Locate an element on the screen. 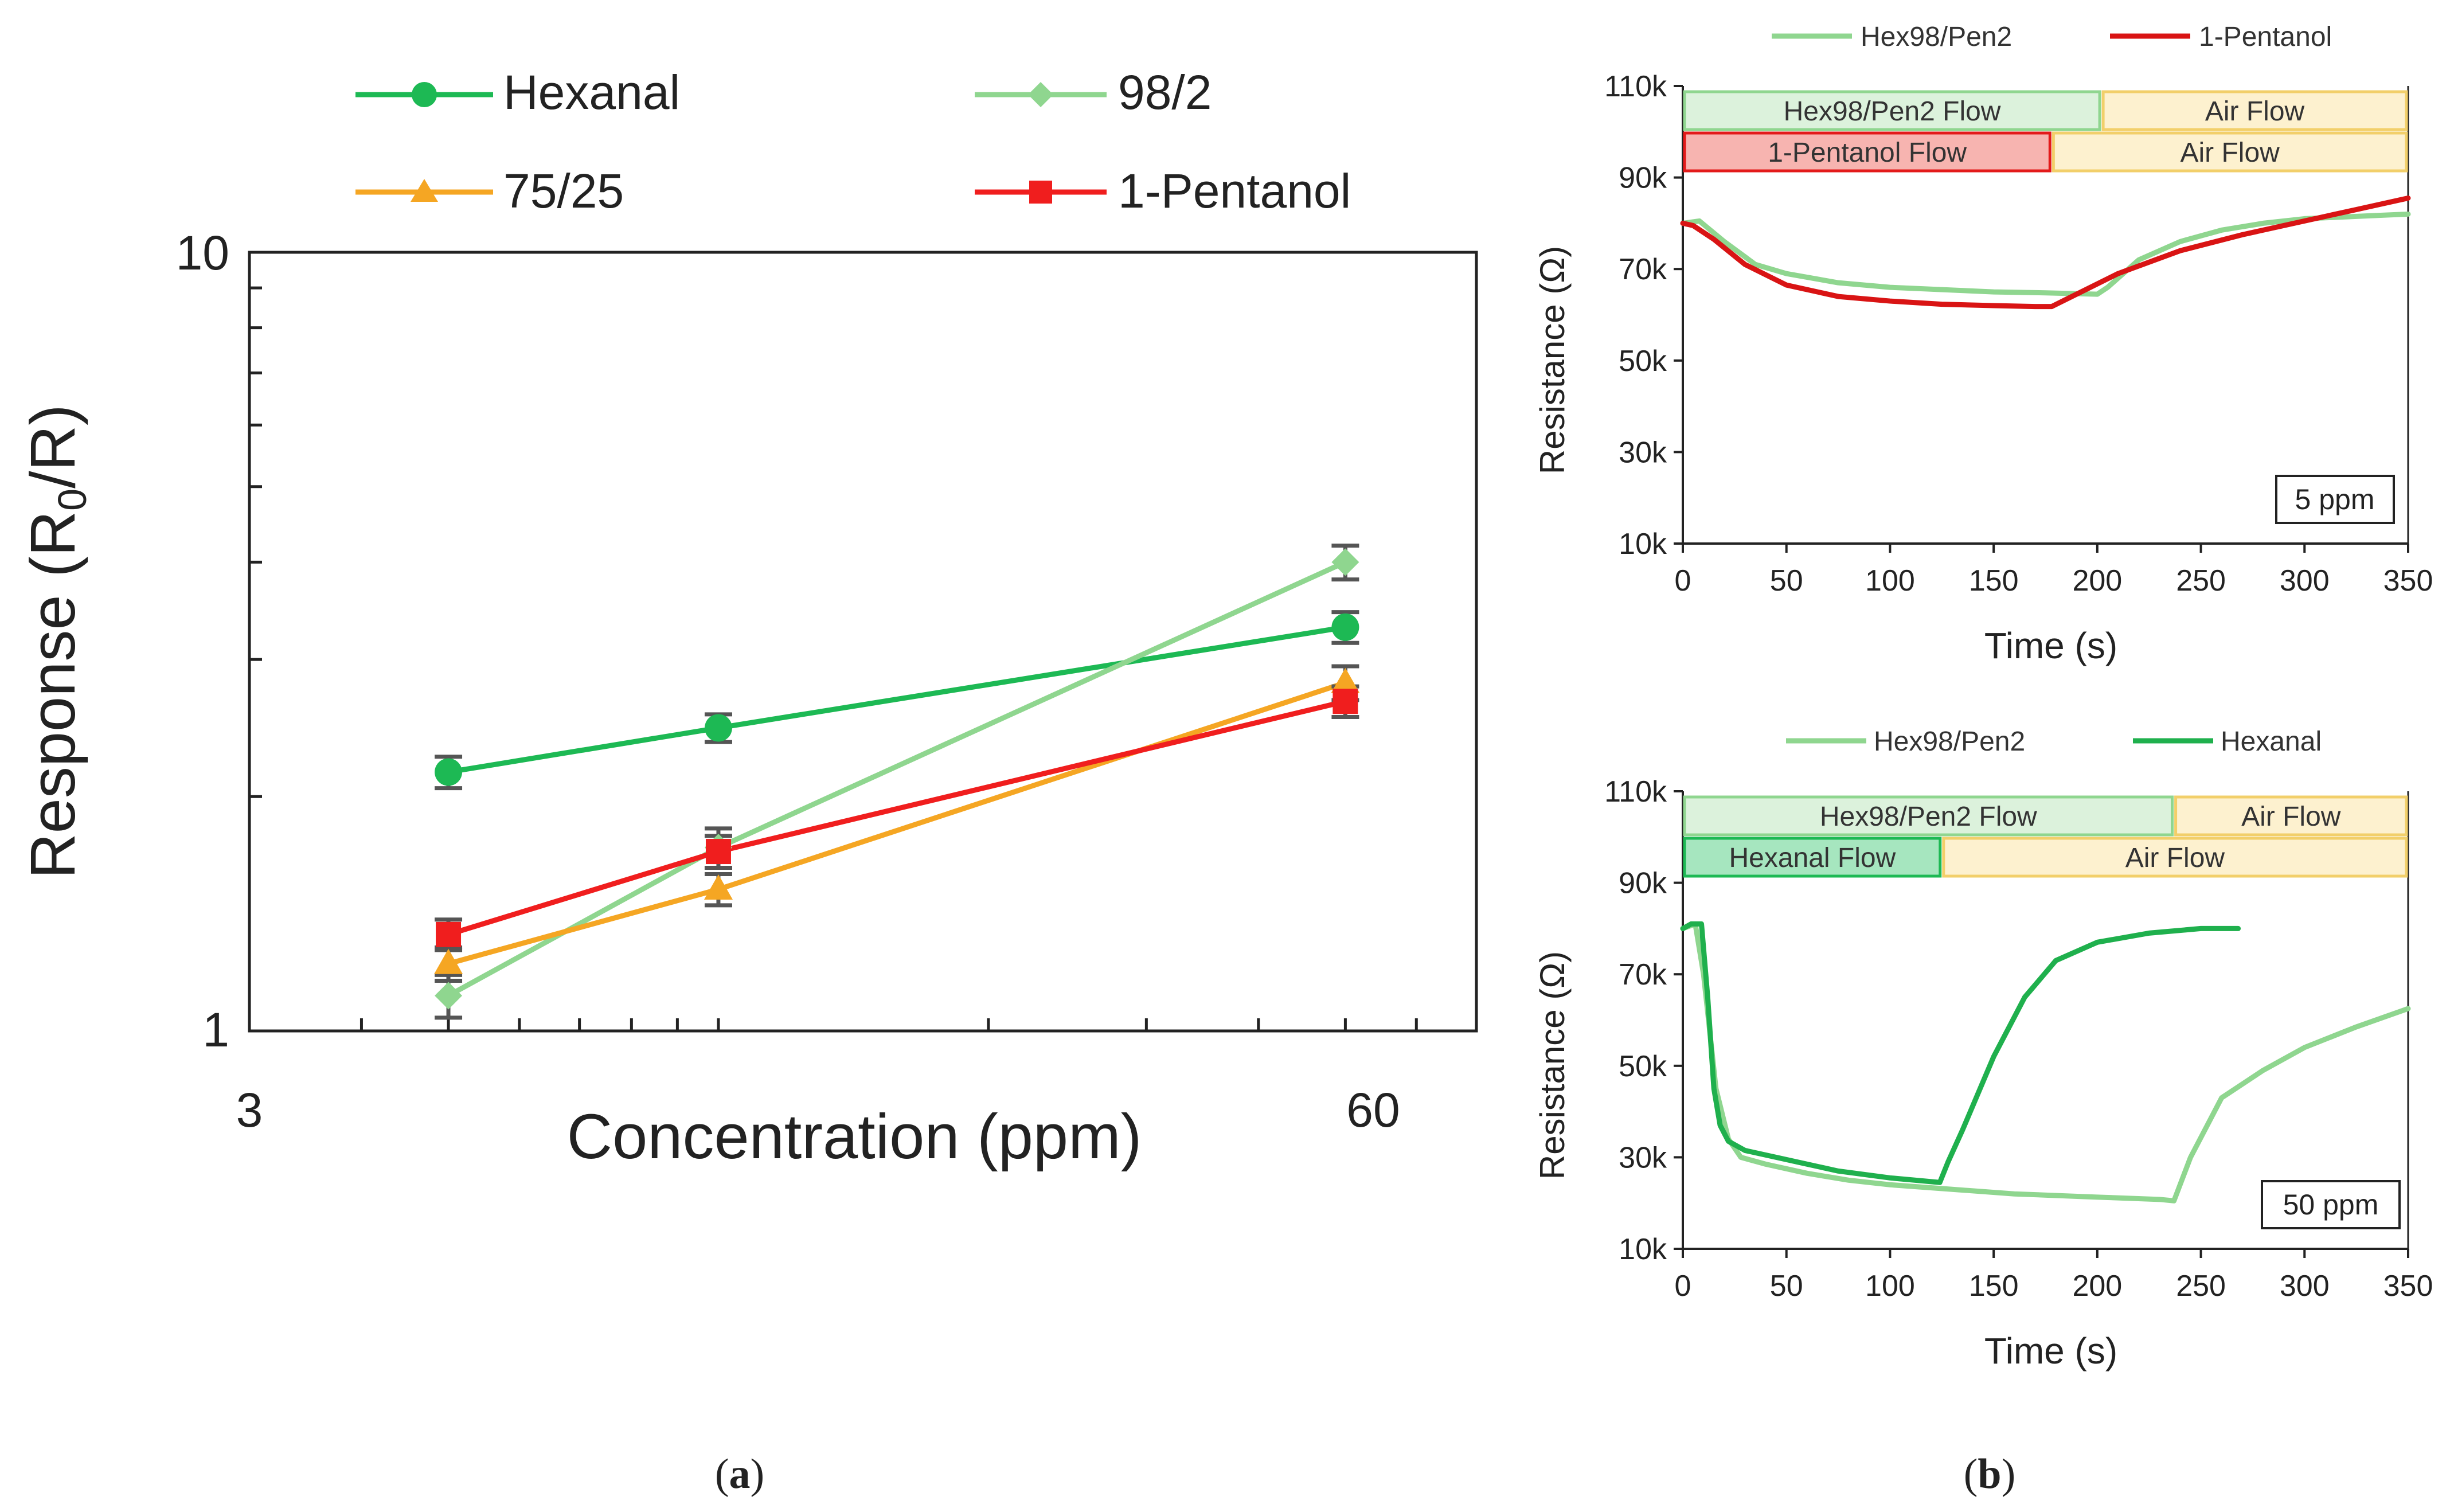 This screenshot has height=1512, width=2454. chart-b-top-annotation-box is located at coordinates (2335, 499).